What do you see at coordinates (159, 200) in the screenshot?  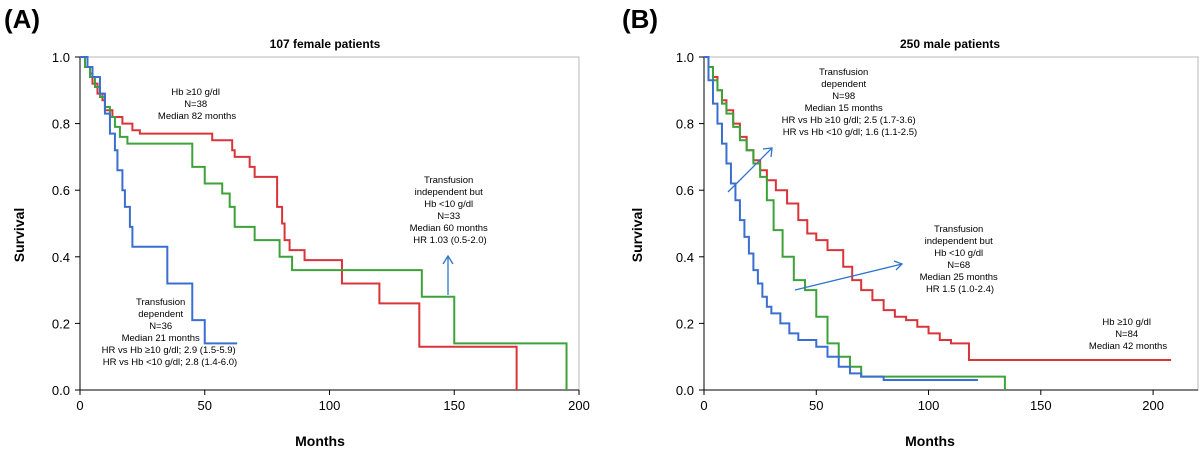 I see `panel-a-curve-td` at bounding box center [159, 200].